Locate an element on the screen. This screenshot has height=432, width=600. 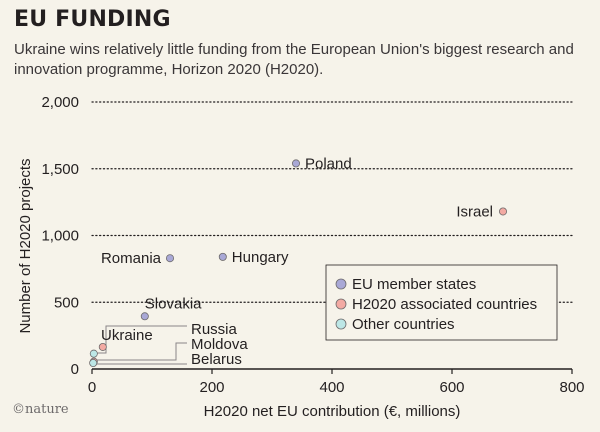
x-tick-label: 600 is located at coordinates (451, 387).